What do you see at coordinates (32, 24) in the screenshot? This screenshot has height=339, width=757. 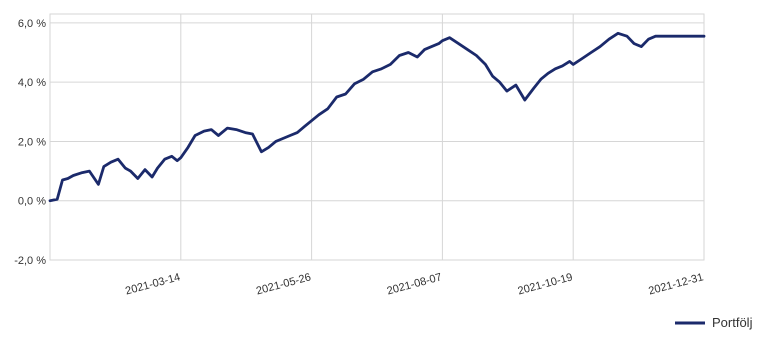 I see `y-tick-label: 6,0 %` at bounding box center [32, 24].